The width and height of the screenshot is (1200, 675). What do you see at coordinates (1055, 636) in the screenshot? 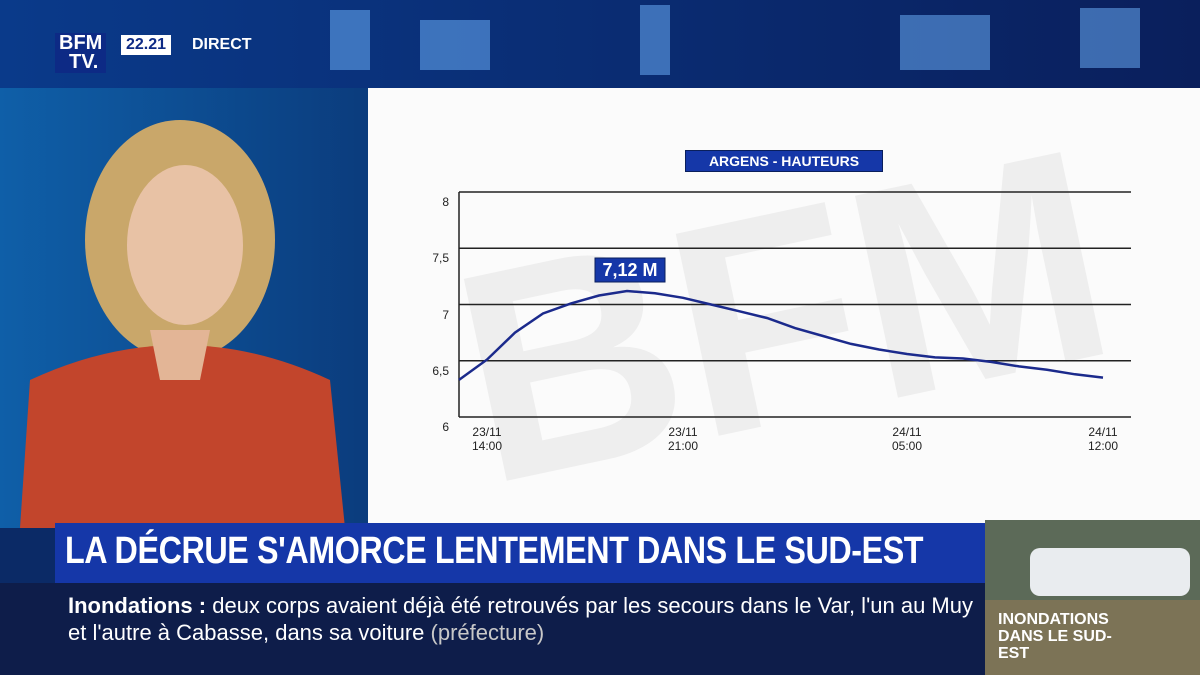
I see `side-label: INONDATIONS DANS LE SUD-EST` at bounding box center [1055, 636].